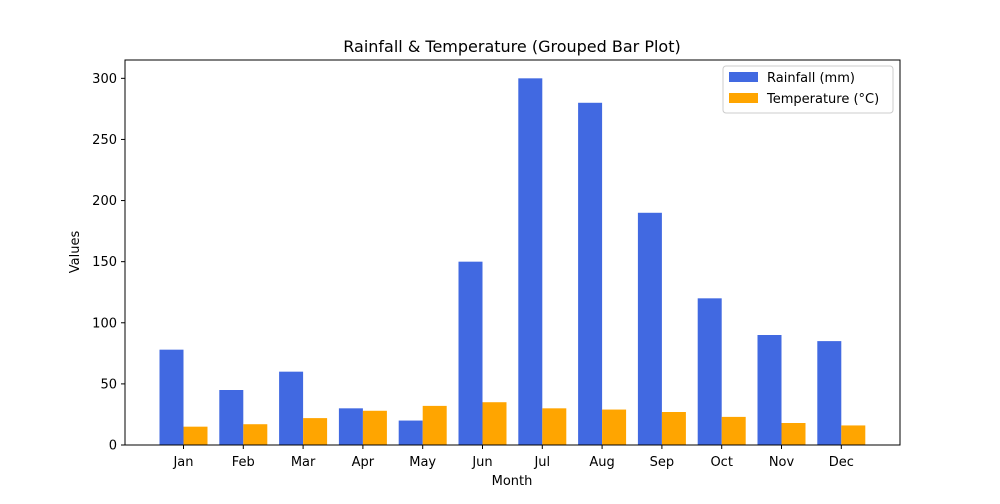  I want to click on rainfall-bar-feb, so click(231, 417).